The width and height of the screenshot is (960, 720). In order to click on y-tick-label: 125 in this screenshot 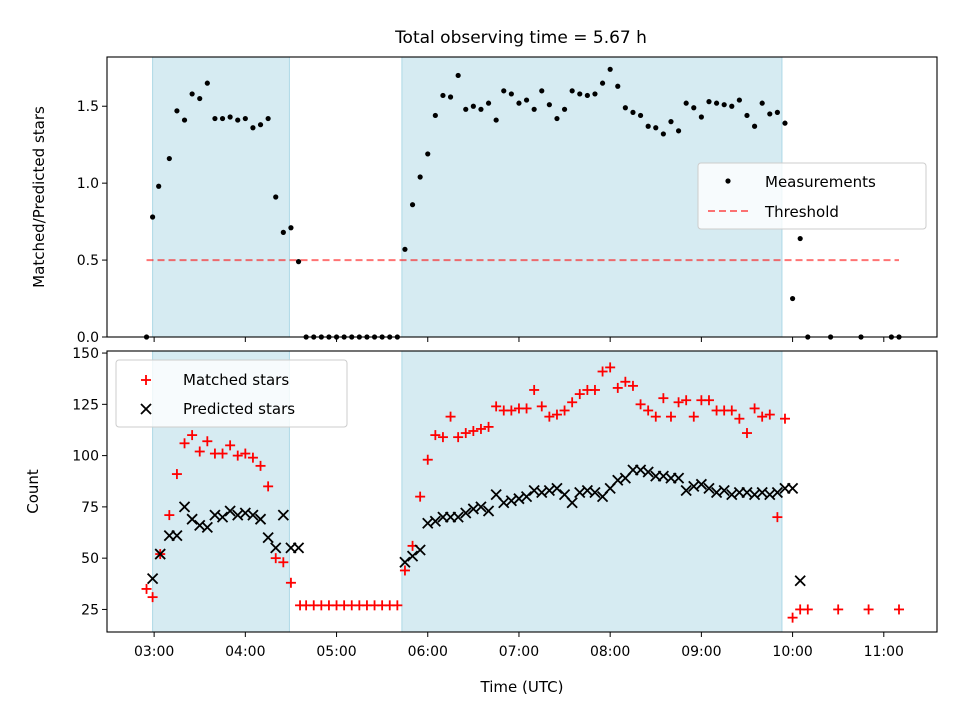, I will do `click(85, 405)`.